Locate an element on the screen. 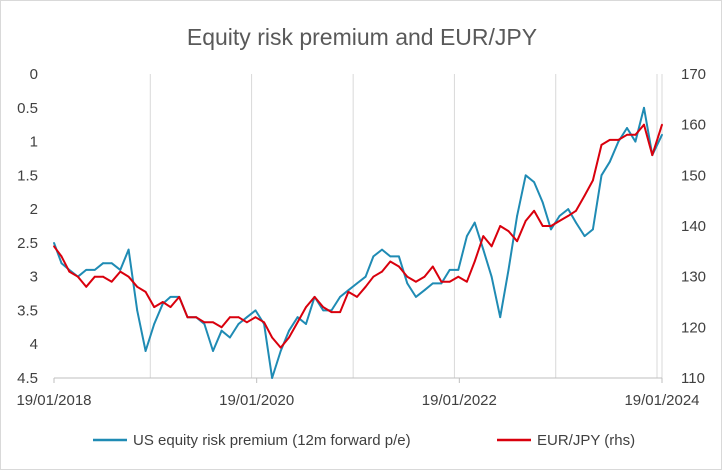 This screenshot has height=474, width=722. y-left-tick-label: 3 is located at coordinates (34, 277).